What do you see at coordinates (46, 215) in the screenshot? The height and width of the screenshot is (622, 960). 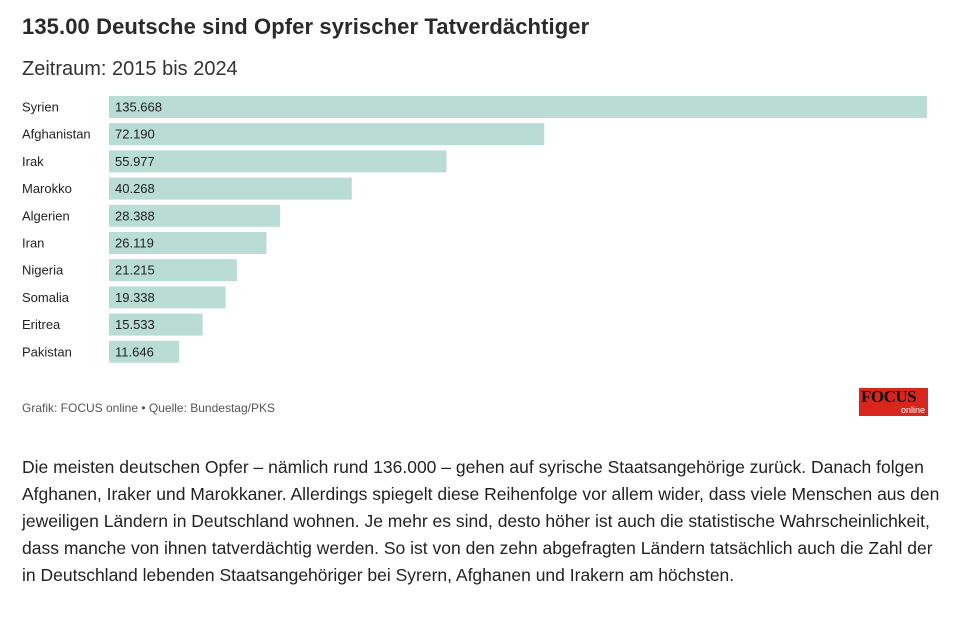 I see `category-label: Algerien` at bounding box center [46, 215].